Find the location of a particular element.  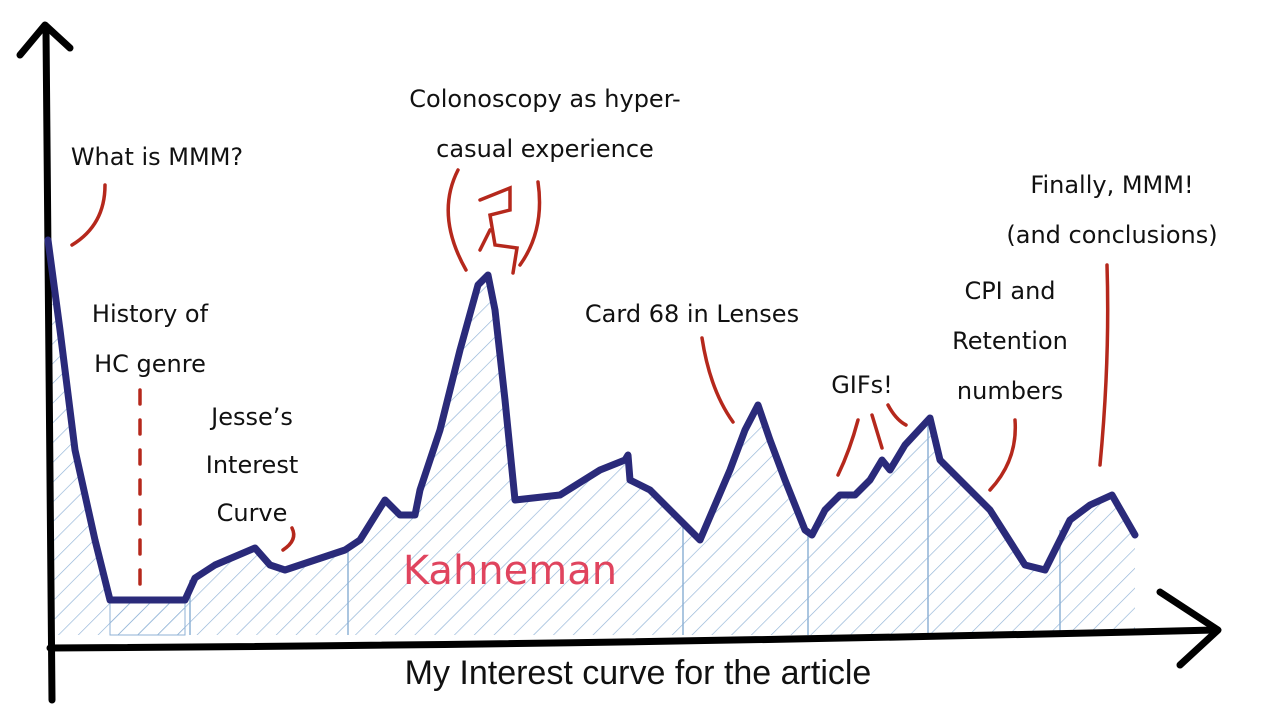

annotation-text: GIFs! is located at coordinates (862, 385).